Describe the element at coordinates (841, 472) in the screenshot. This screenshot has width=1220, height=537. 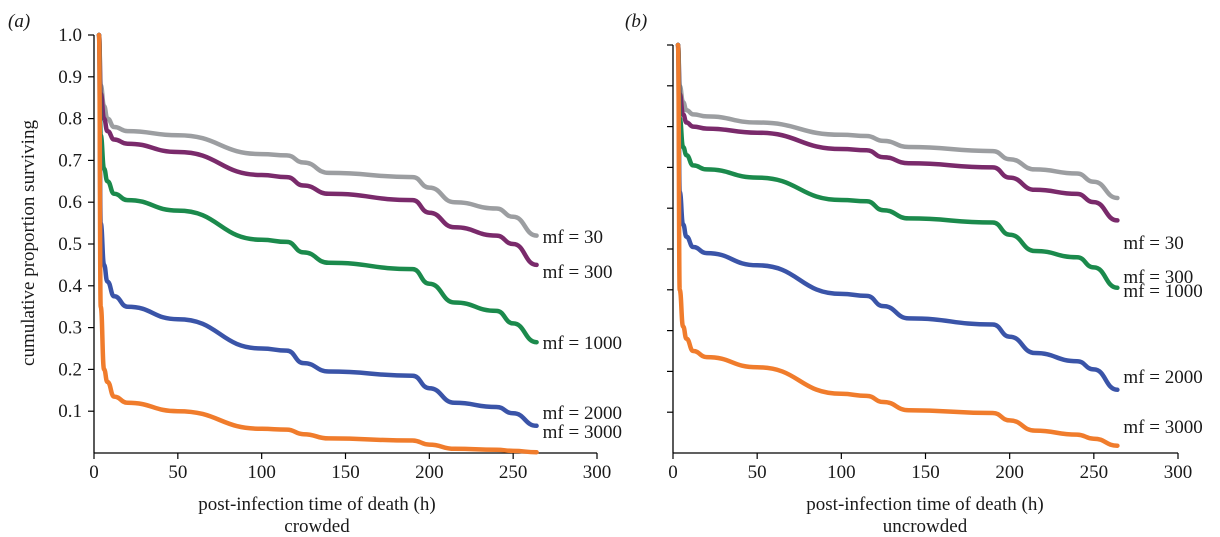
I see `panel-b-x-tick-label: 100` at that location.